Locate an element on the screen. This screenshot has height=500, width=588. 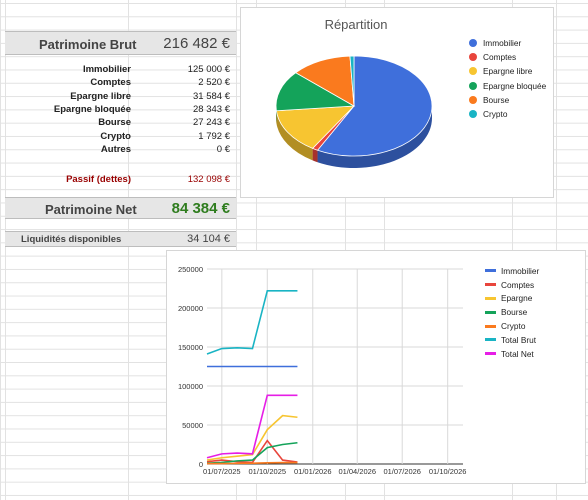
pie-slice-bourse is located at coordinates (325, 81).